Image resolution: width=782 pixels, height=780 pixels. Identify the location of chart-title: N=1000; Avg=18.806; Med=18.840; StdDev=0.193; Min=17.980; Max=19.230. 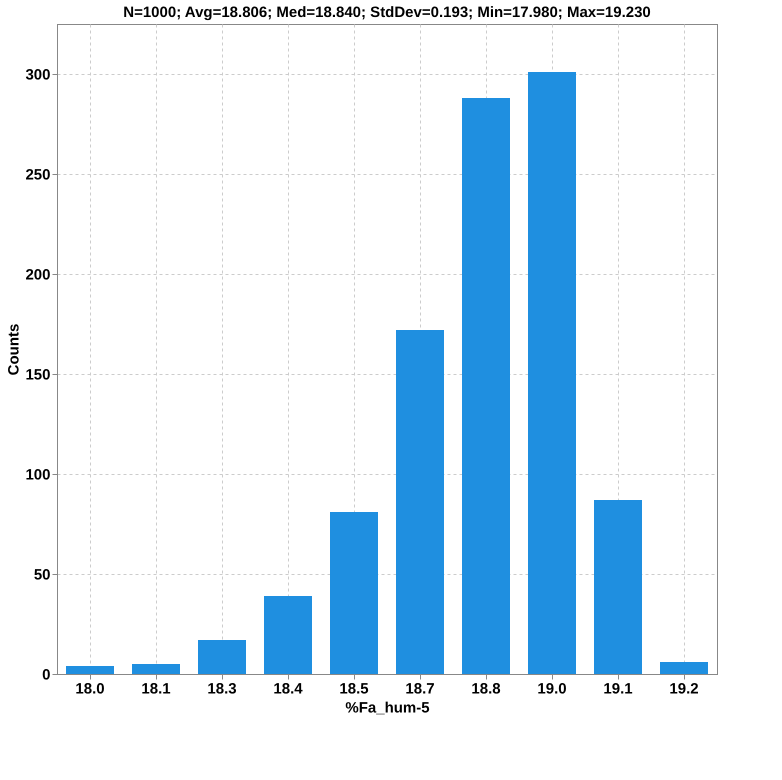
(387, 12).